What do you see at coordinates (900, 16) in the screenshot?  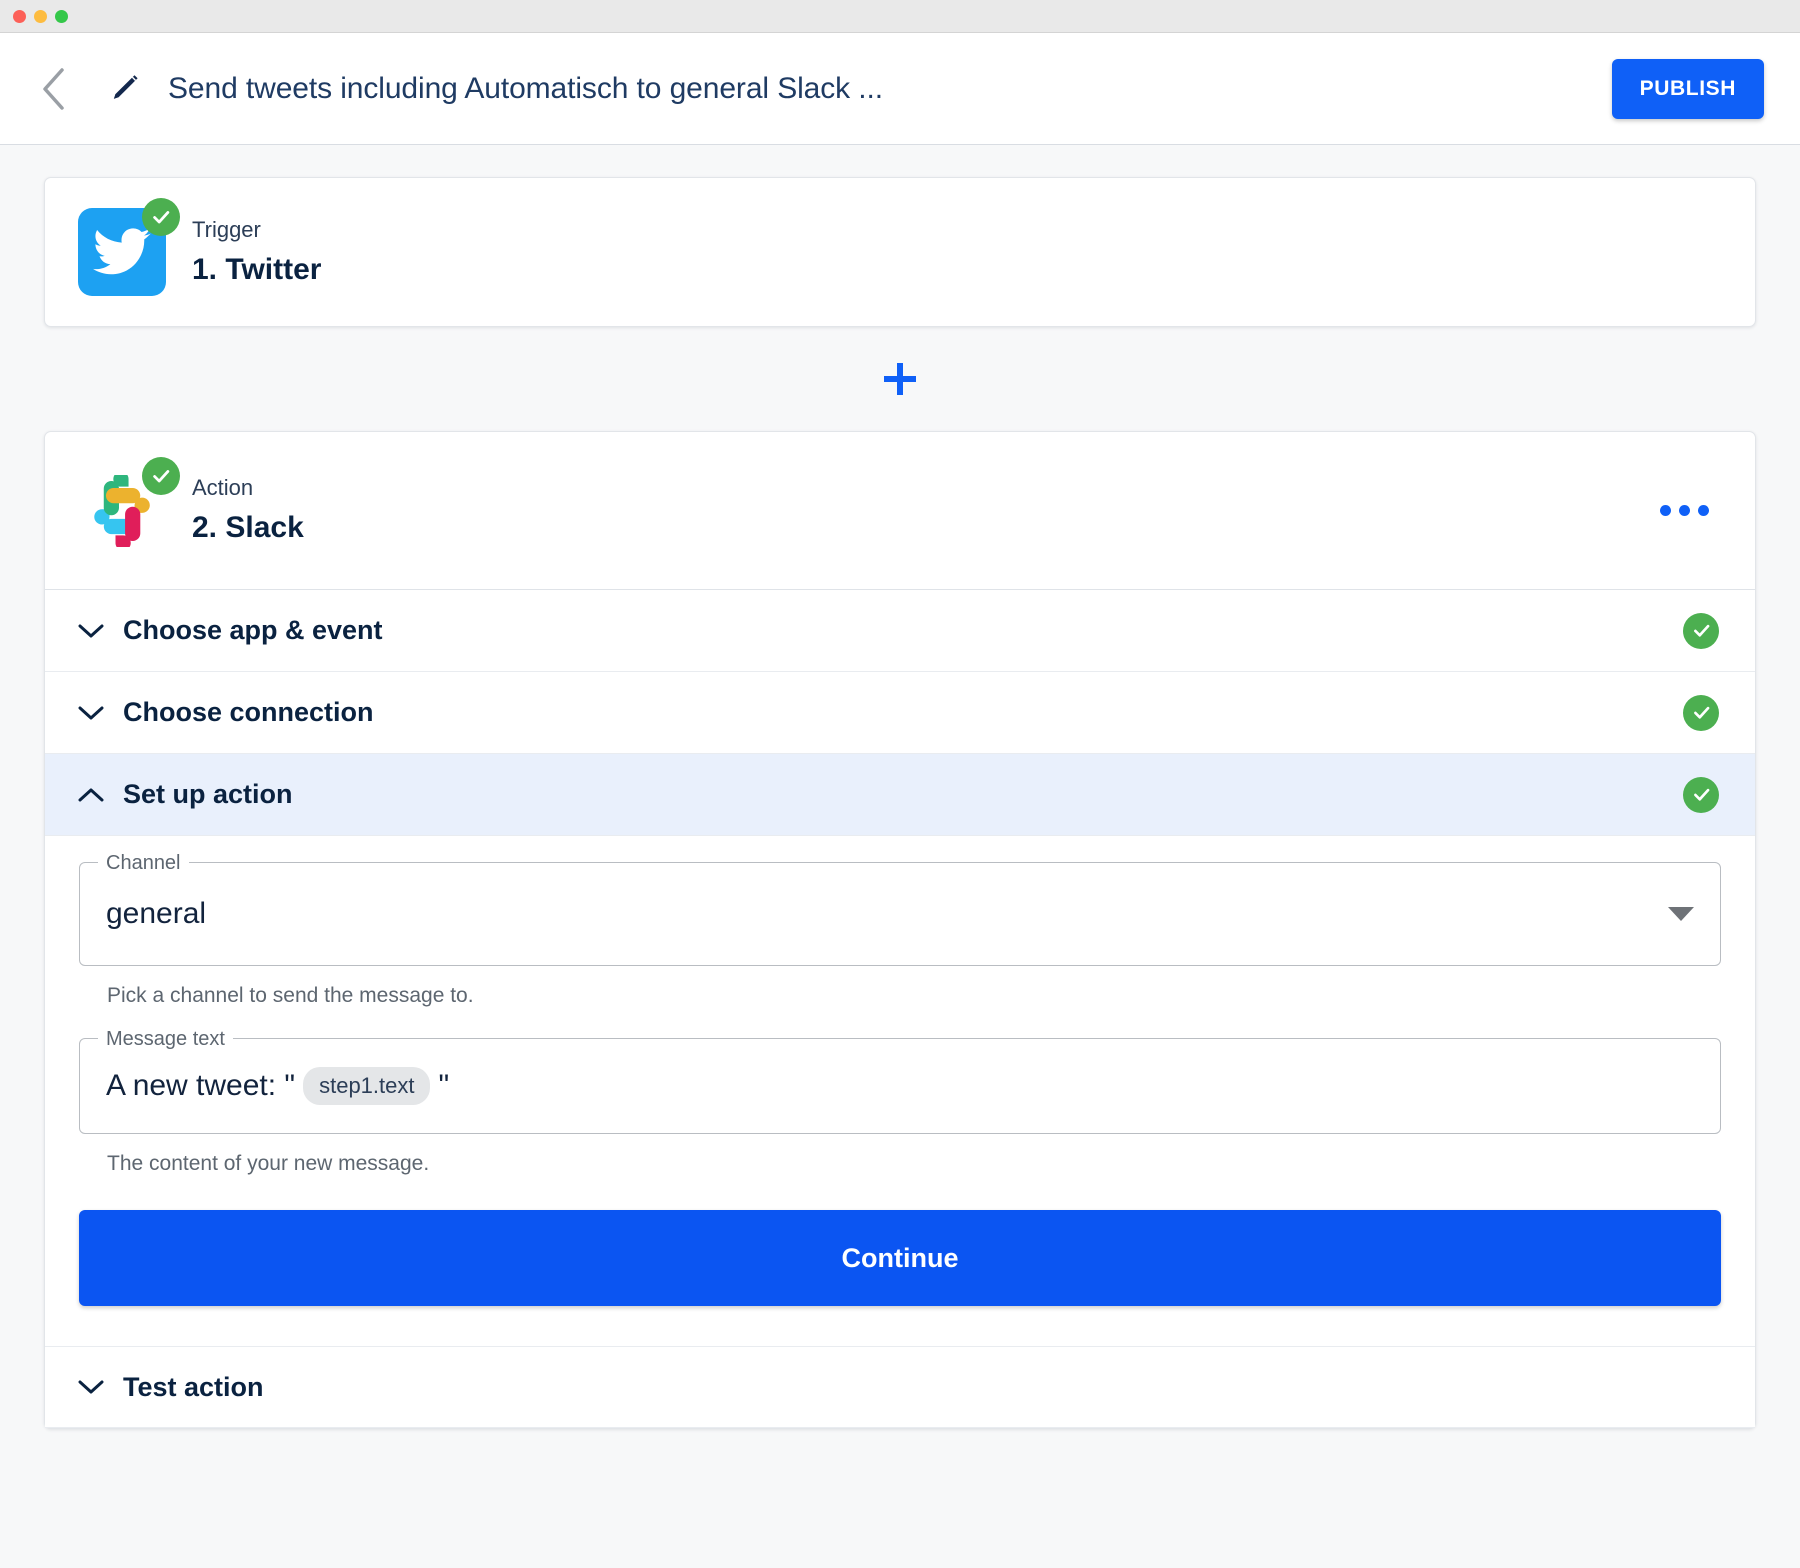 I see `window-titlebar` at bounding box center [900, 16].